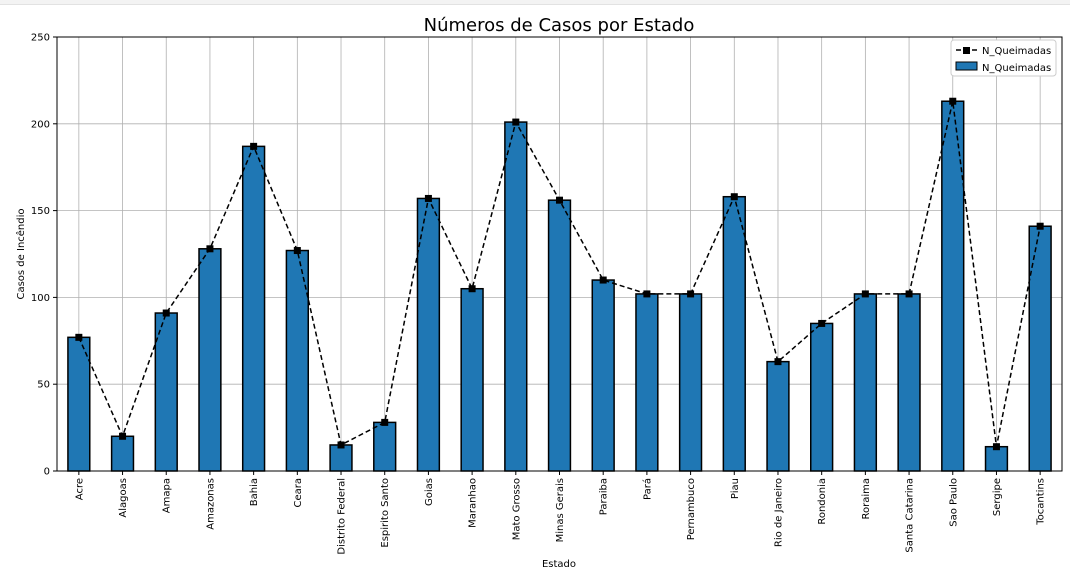 The height and width of the screenshot is (587, 1070). Describe the element at coordinates (559, 564) in the screenshot. I see `x-axis-label: Estado` at that location.